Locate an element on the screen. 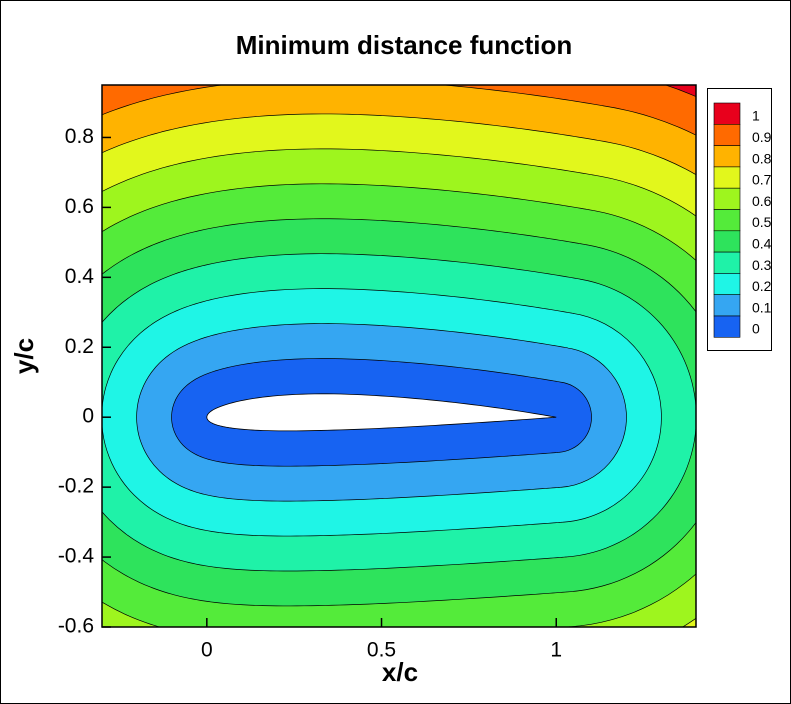 This screenshot has height=704, width=791. y-tick-label: -0.6 is located at coordinates (76, 626).